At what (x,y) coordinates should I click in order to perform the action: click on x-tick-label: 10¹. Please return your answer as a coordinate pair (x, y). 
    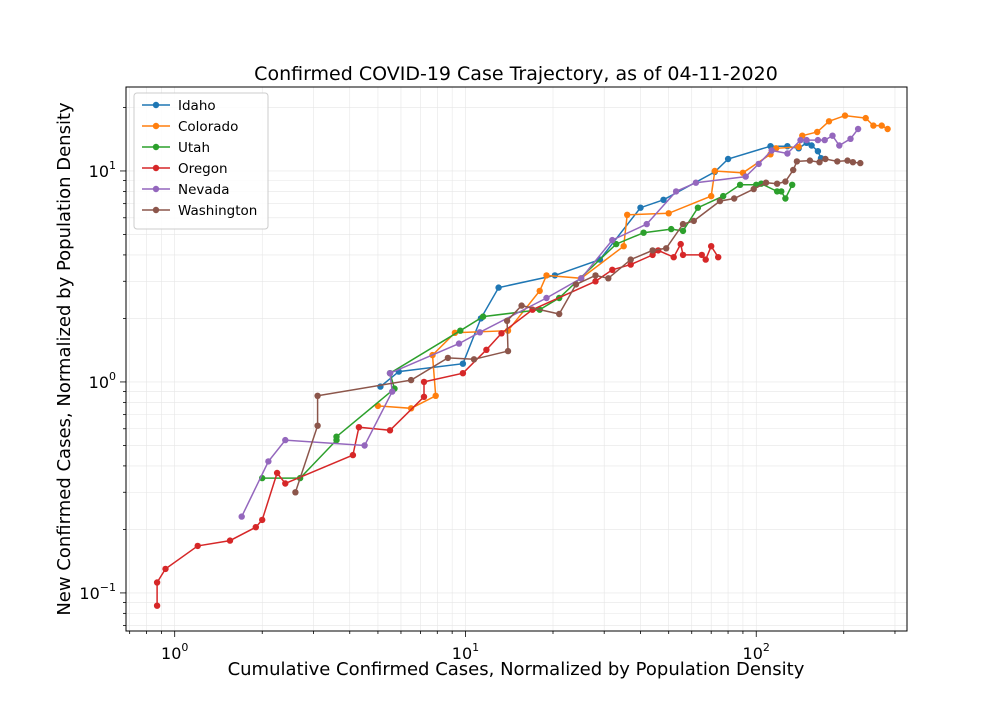
    Looking at the image, I should click on (465, 652).